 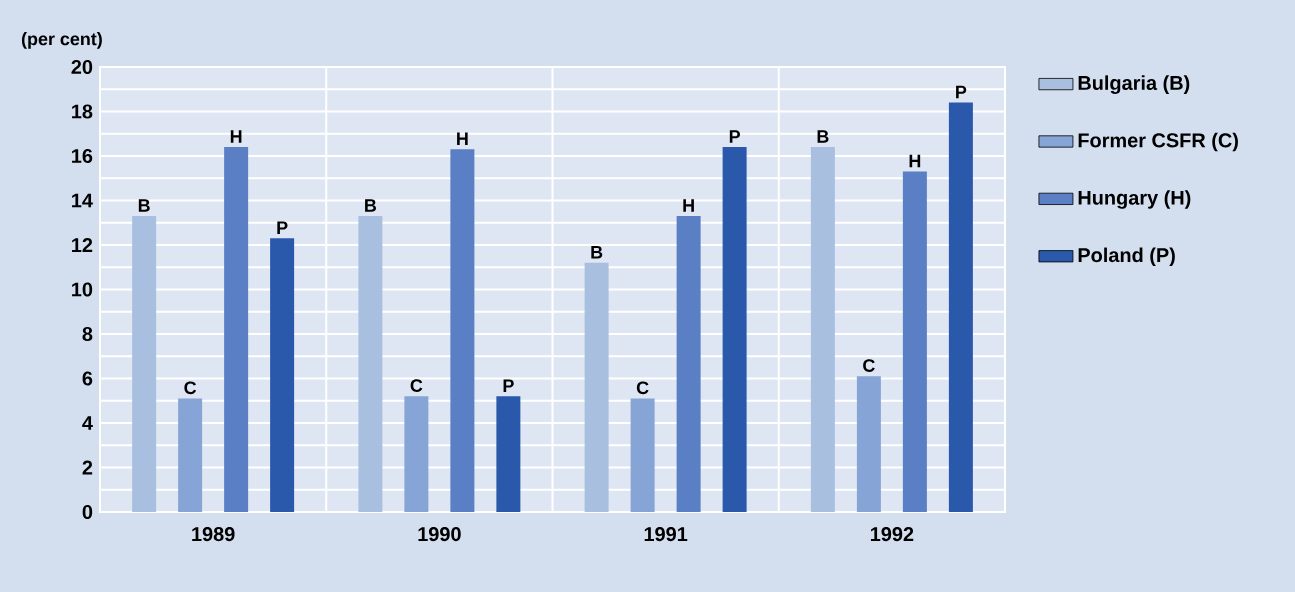 What do you see at coordinates (1134, 85) in the screenshot?
I see `legend-label: Bulgaria (B)` at bounding box center [1134, 85].